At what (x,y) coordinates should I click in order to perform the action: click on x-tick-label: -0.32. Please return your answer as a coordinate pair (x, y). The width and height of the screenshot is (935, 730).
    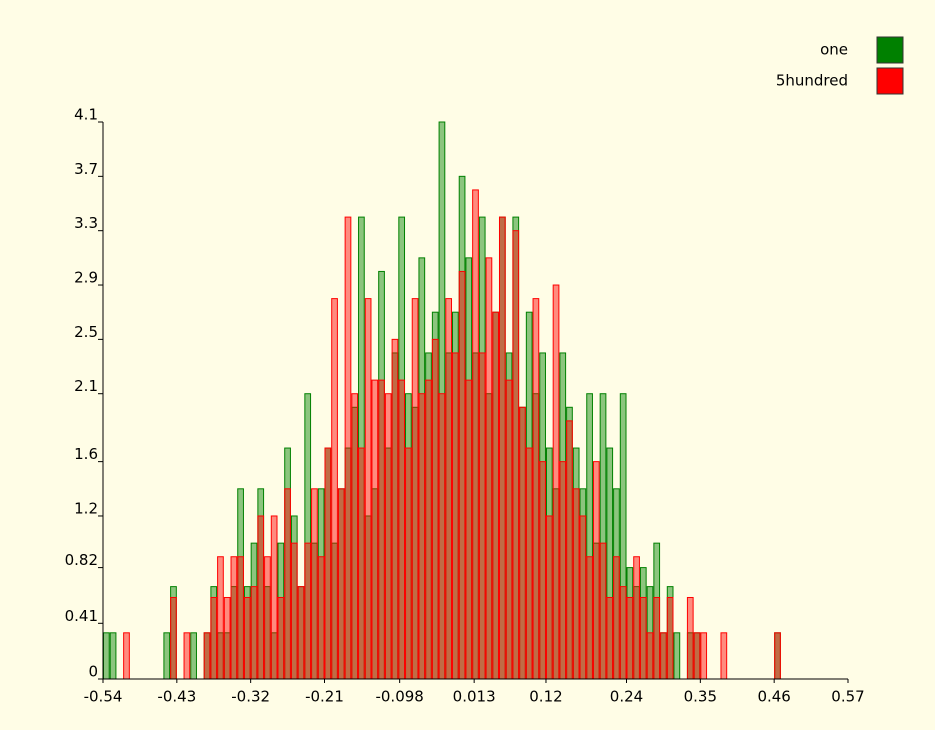
    Looking at the image, I should click on (250, 697).